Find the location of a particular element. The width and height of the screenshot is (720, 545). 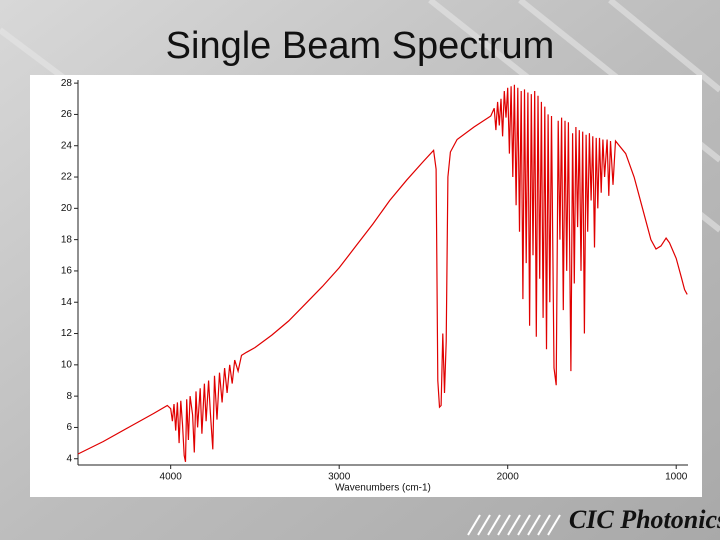

y-tick-label: 22 is located at coordinates (67, 177).